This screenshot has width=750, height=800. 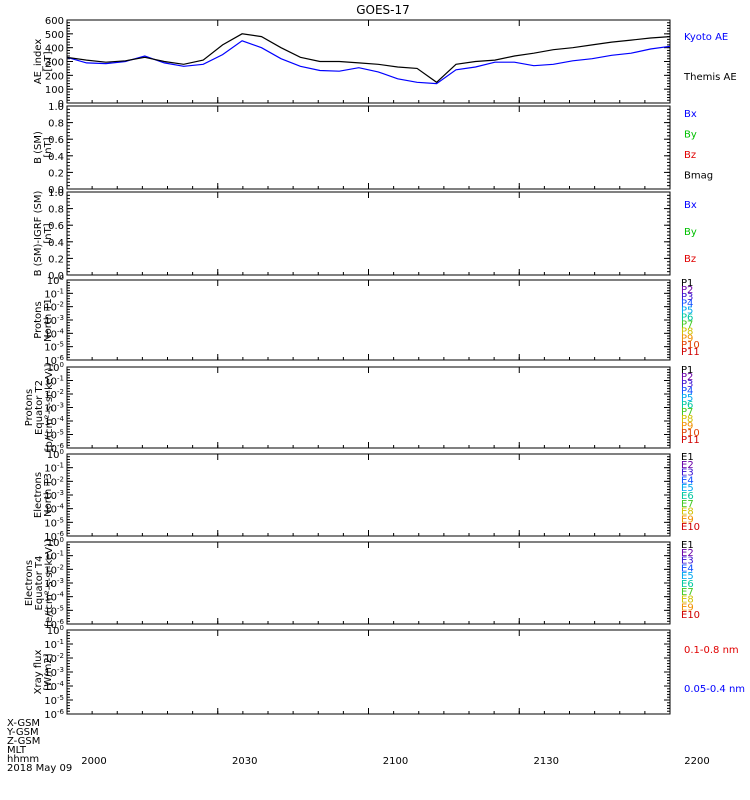 I want to click on legend-item: Bmag, so click(x=698, y=176).